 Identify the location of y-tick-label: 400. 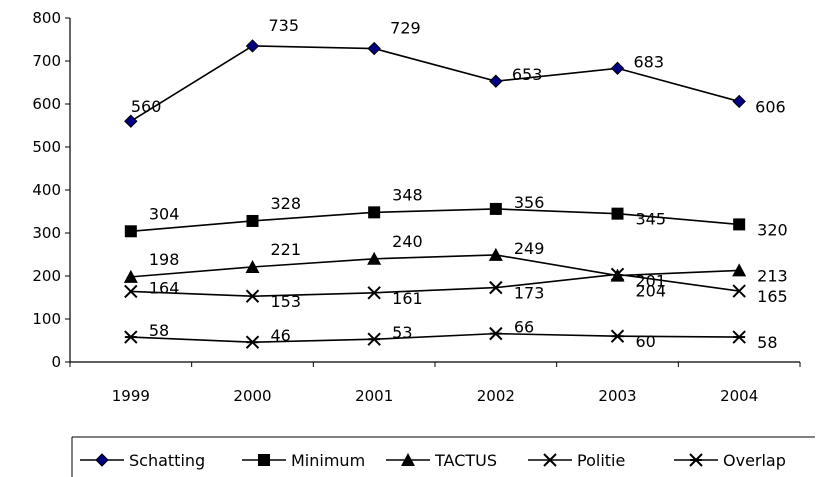
(46, 190).